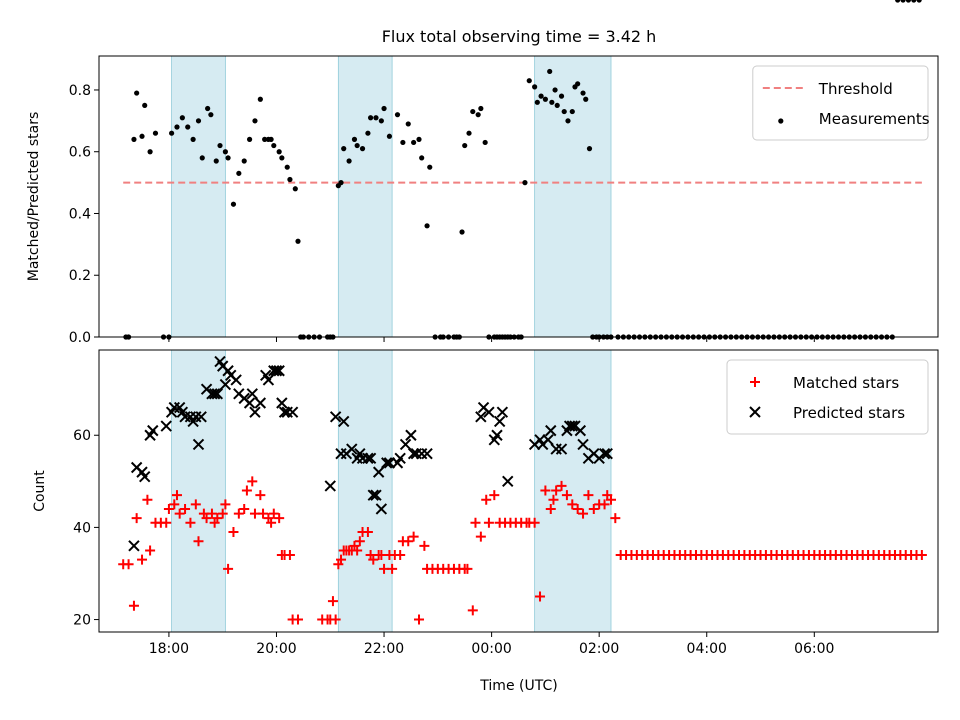 The width and height of the screenshot is (960, 720). Describe the element at coordinates (82, 436) in the screenshot. I see `y-tick-label: 60` at that location.